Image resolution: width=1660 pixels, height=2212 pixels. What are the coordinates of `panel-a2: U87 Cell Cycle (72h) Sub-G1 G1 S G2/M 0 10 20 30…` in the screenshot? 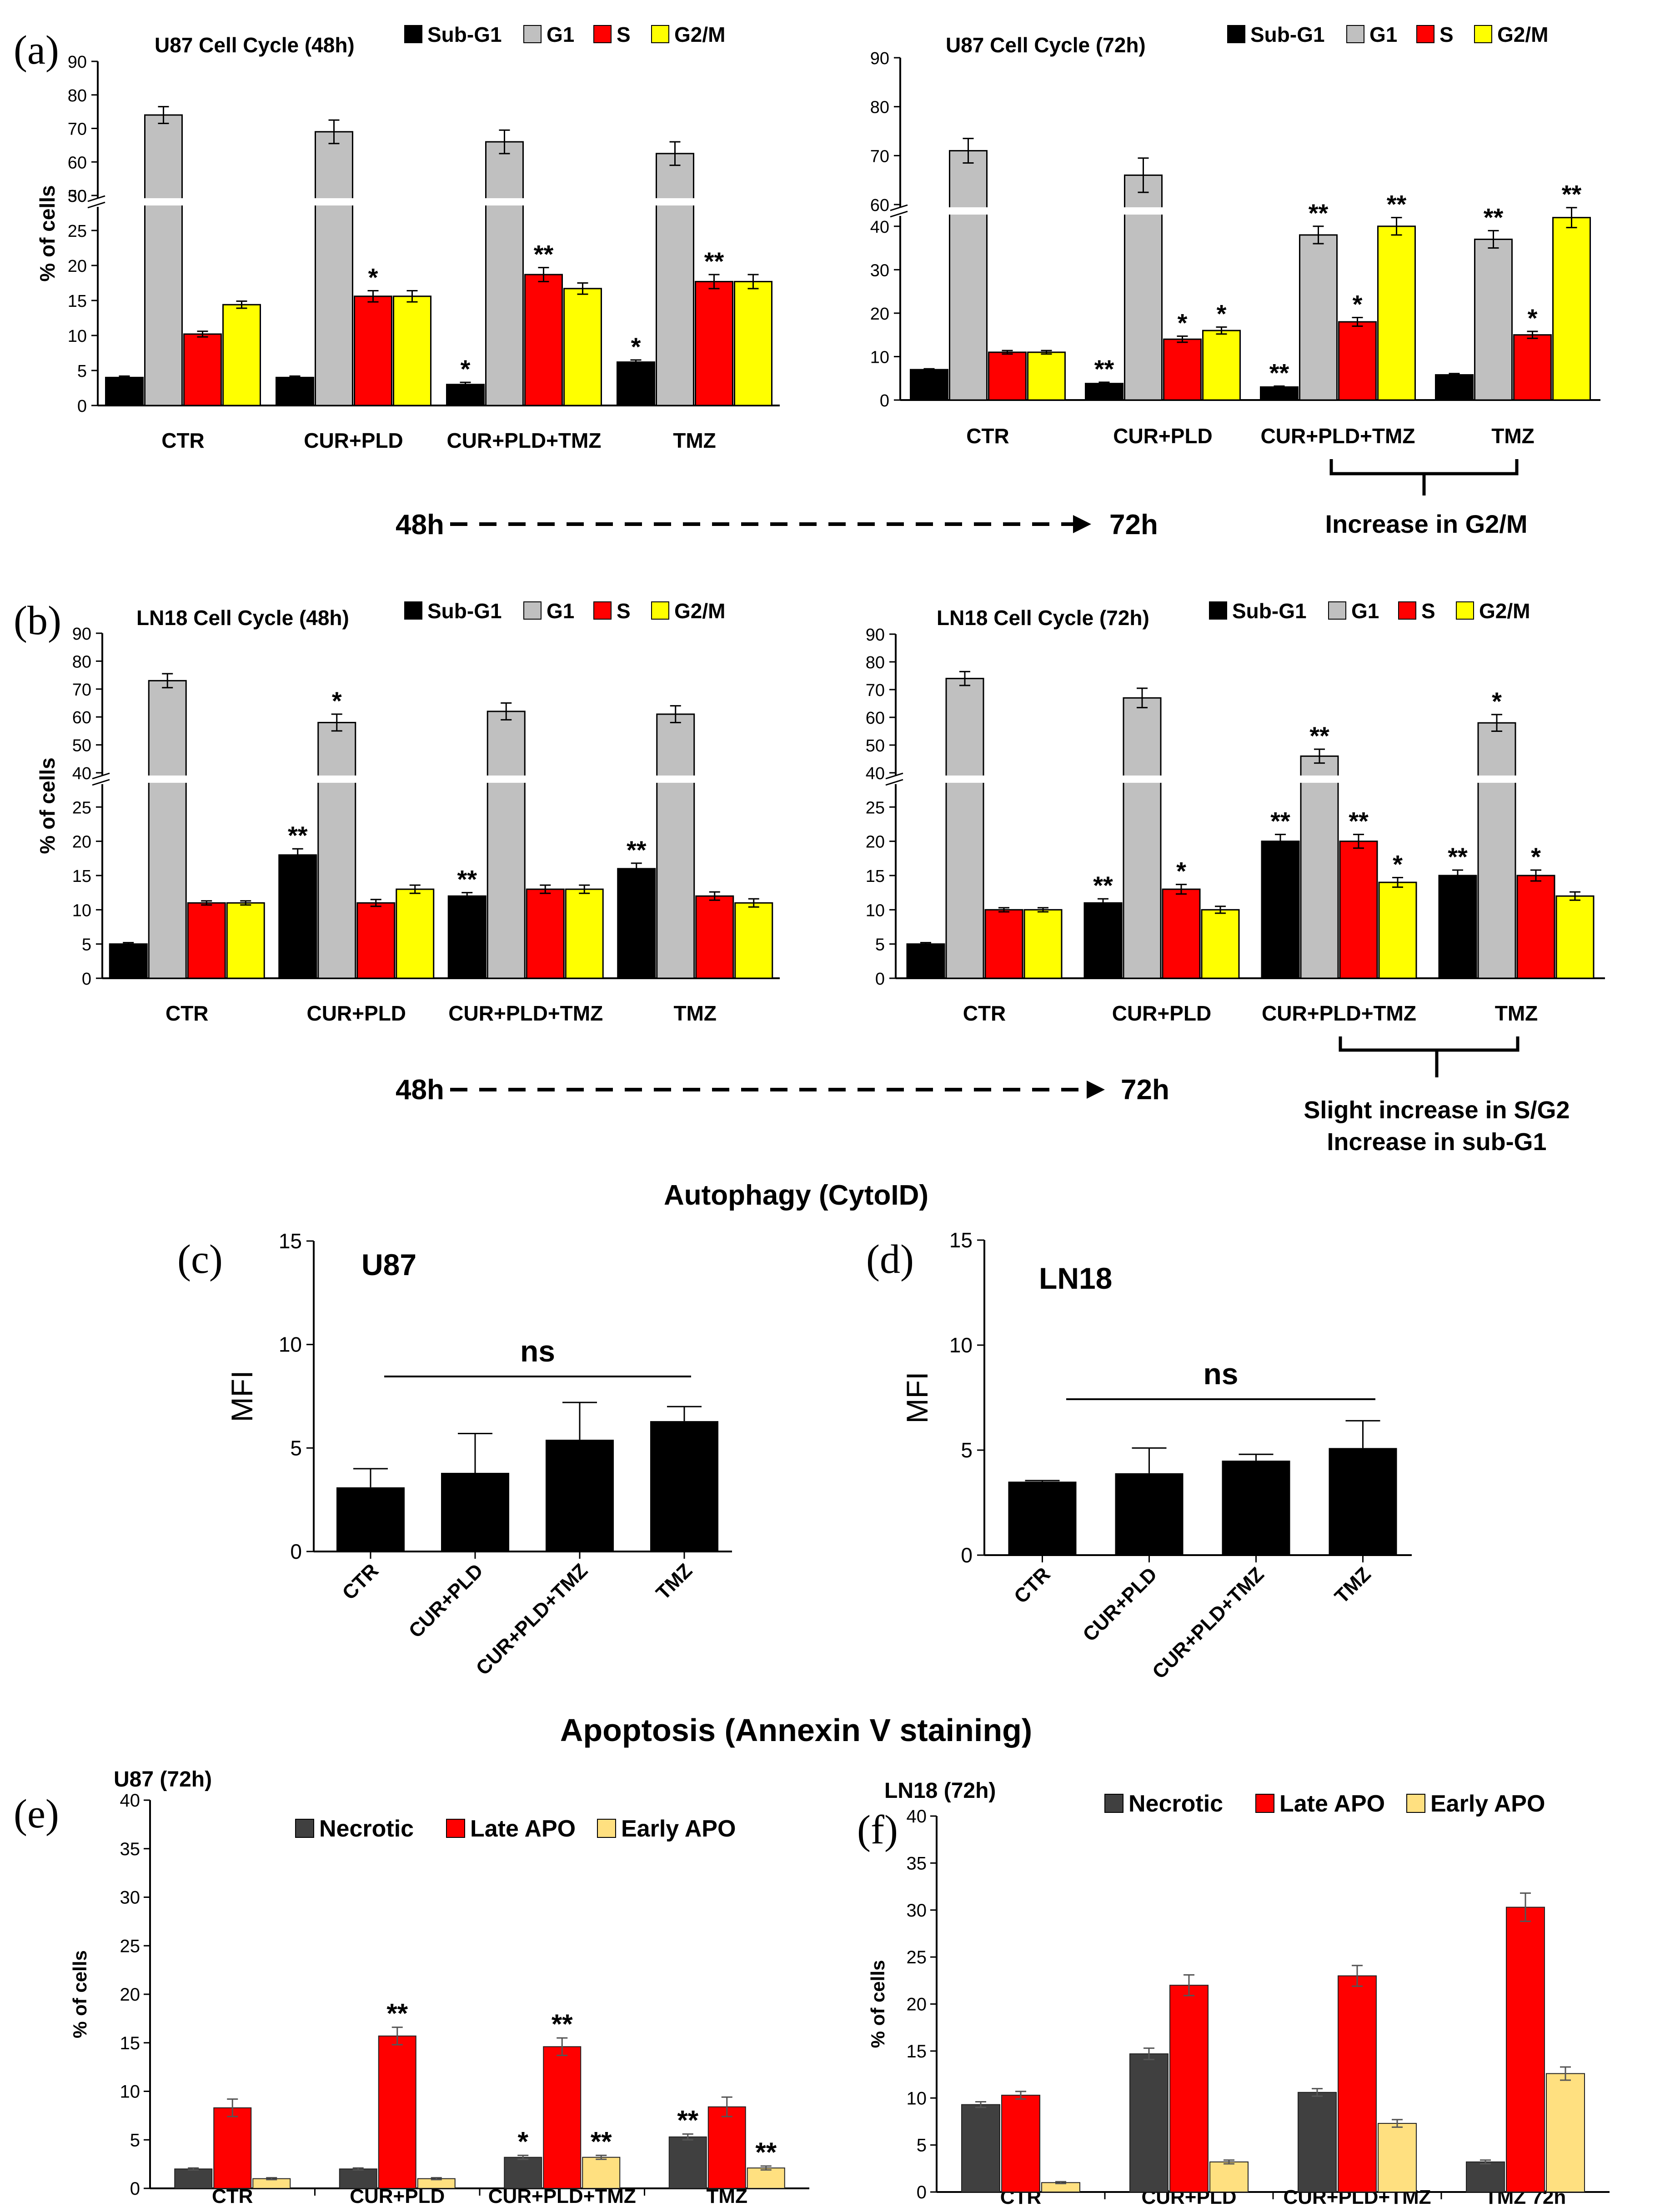 It's located at (1235, 235).